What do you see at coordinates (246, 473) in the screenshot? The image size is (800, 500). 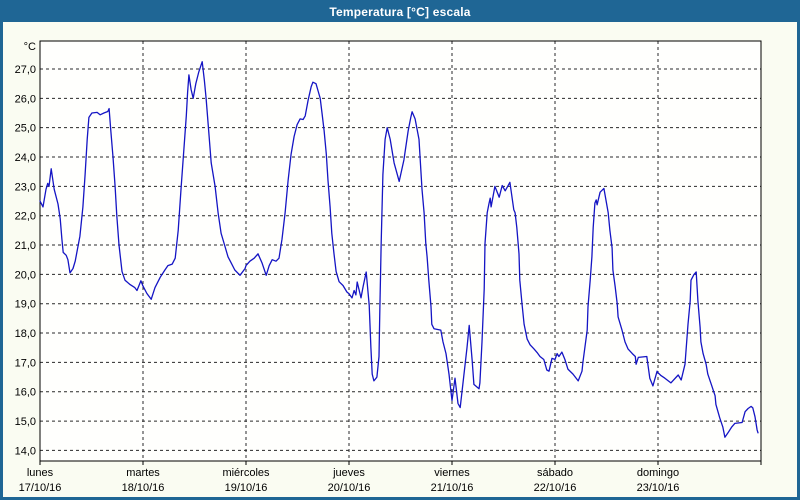 I see `x-day-label: miércoles` at bounding box center [246, 473].